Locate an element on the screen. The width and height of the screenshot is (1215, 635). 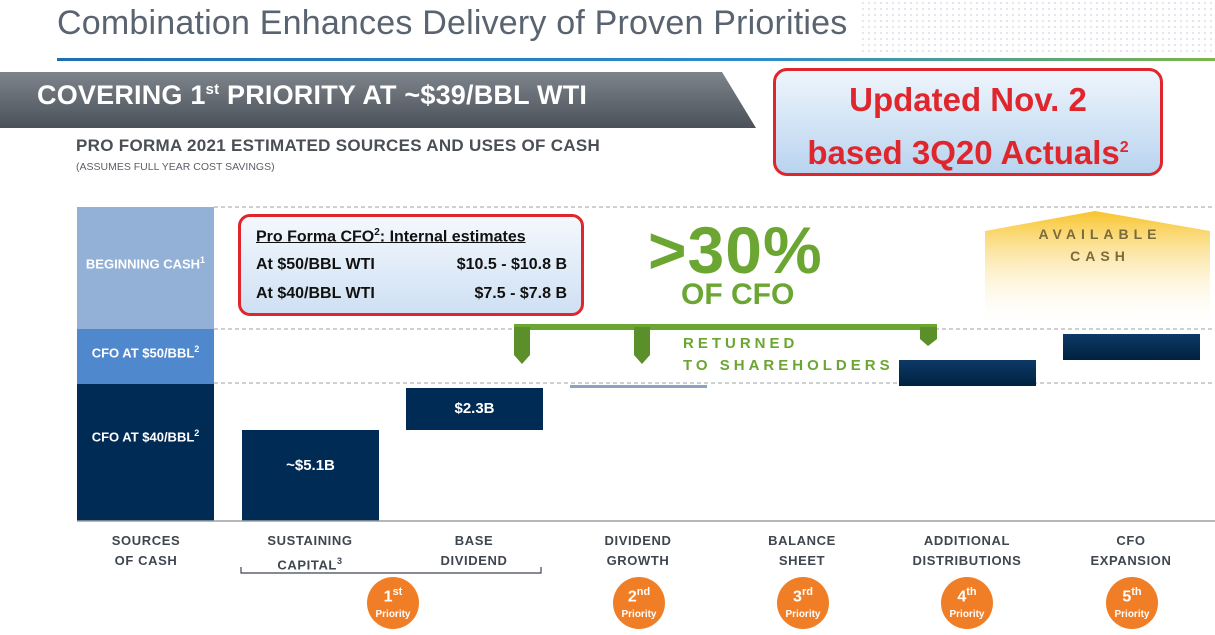
label-cfo-50: CFO AT $50/BBL2 is located at coordinates (145, 352).